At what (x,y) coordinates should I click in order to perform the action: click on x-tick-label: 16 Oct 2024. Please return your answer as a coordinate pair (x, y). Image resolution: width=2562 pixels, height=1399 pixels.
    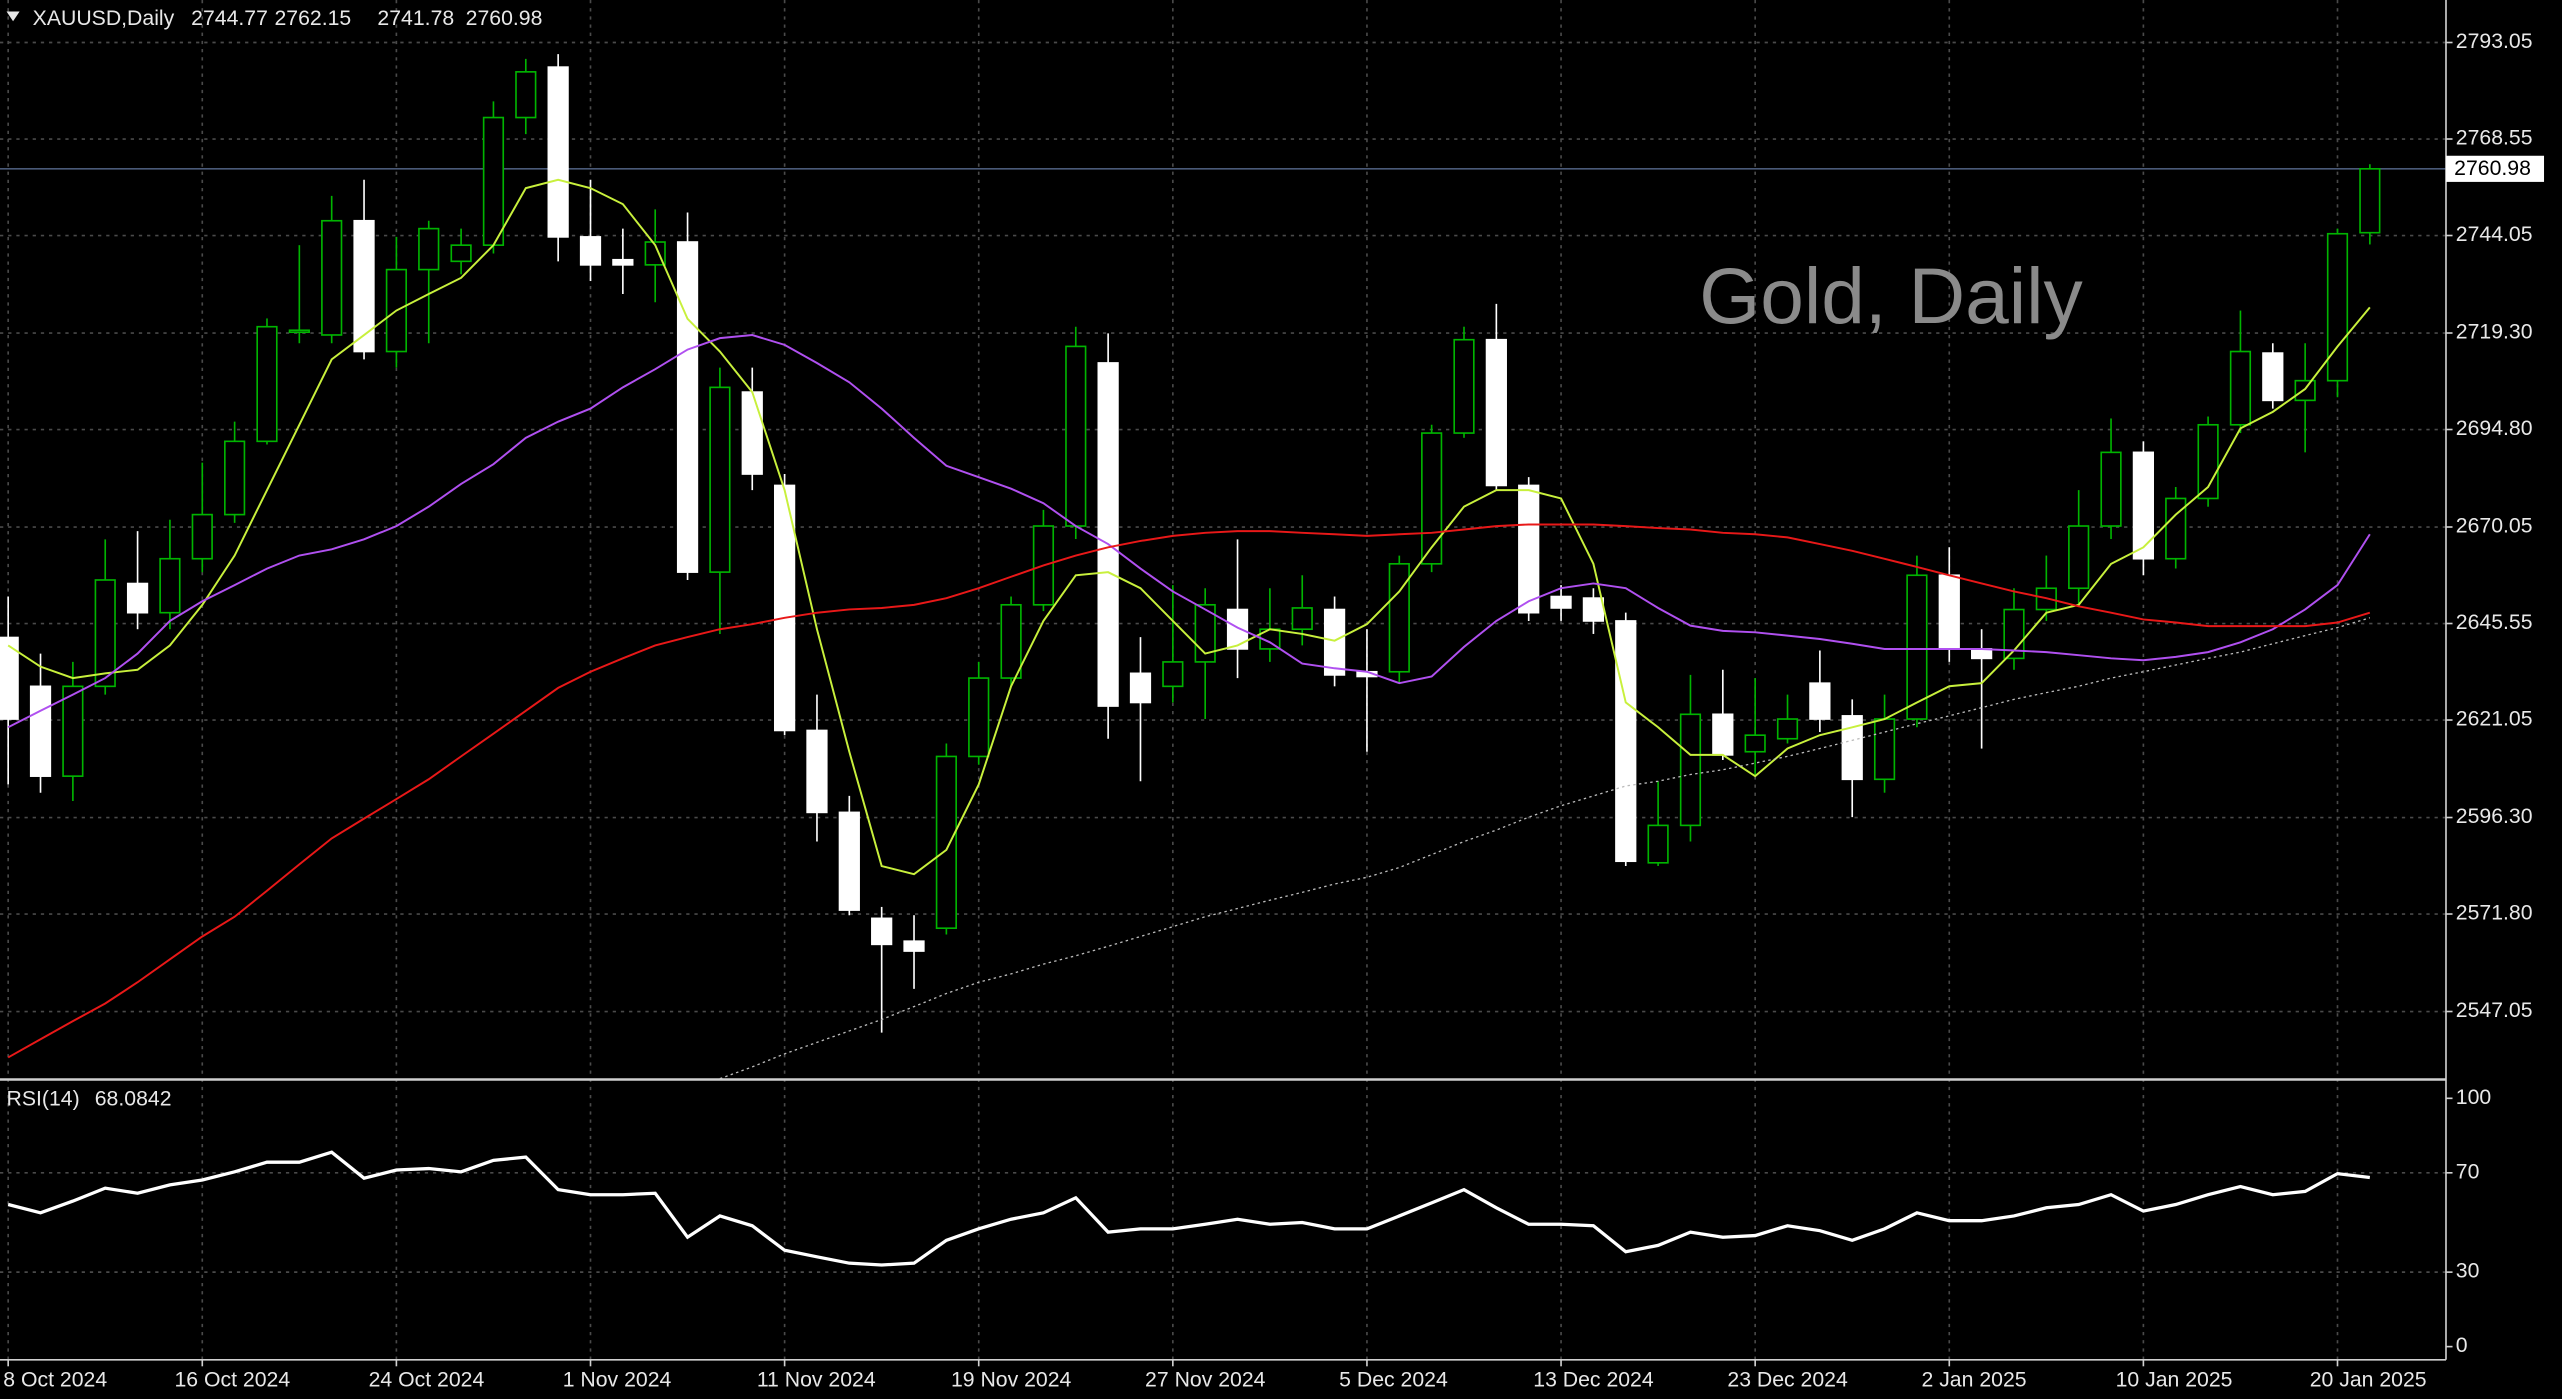
    Looking at the image, I should click on (233, 1380).